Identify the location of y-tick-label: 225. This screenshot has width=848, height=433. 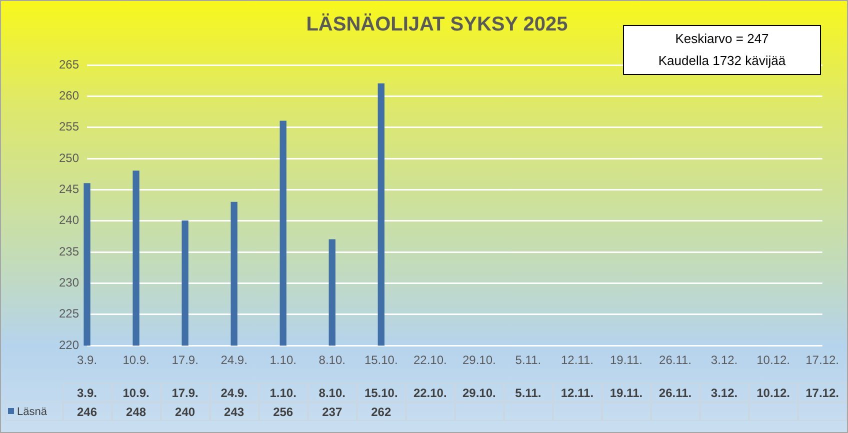
(69, 313).